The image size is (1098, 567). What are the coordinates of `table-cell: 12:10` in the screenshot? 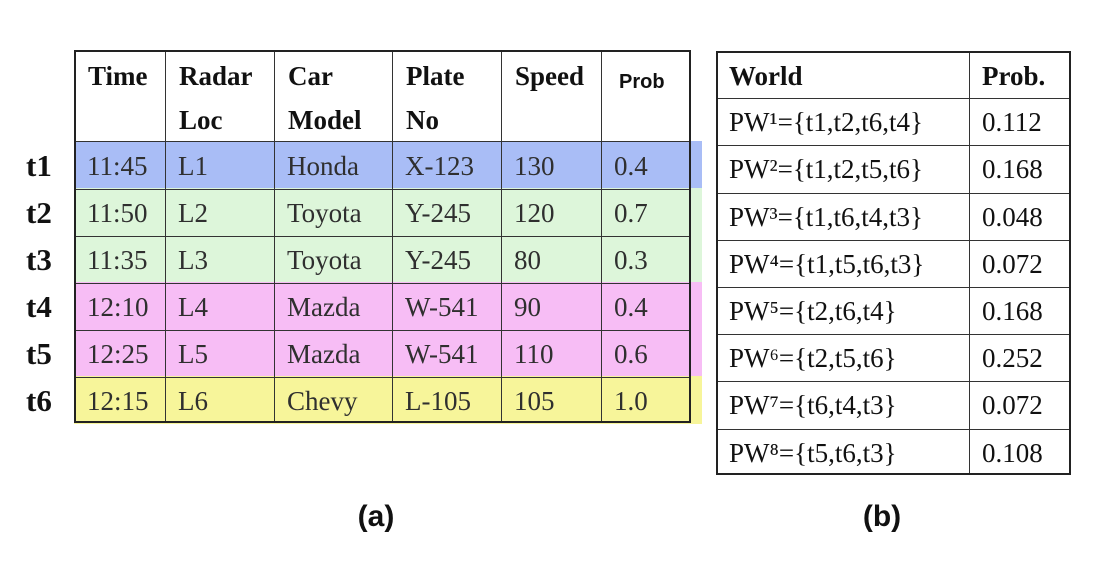 It's located at (118, 307).